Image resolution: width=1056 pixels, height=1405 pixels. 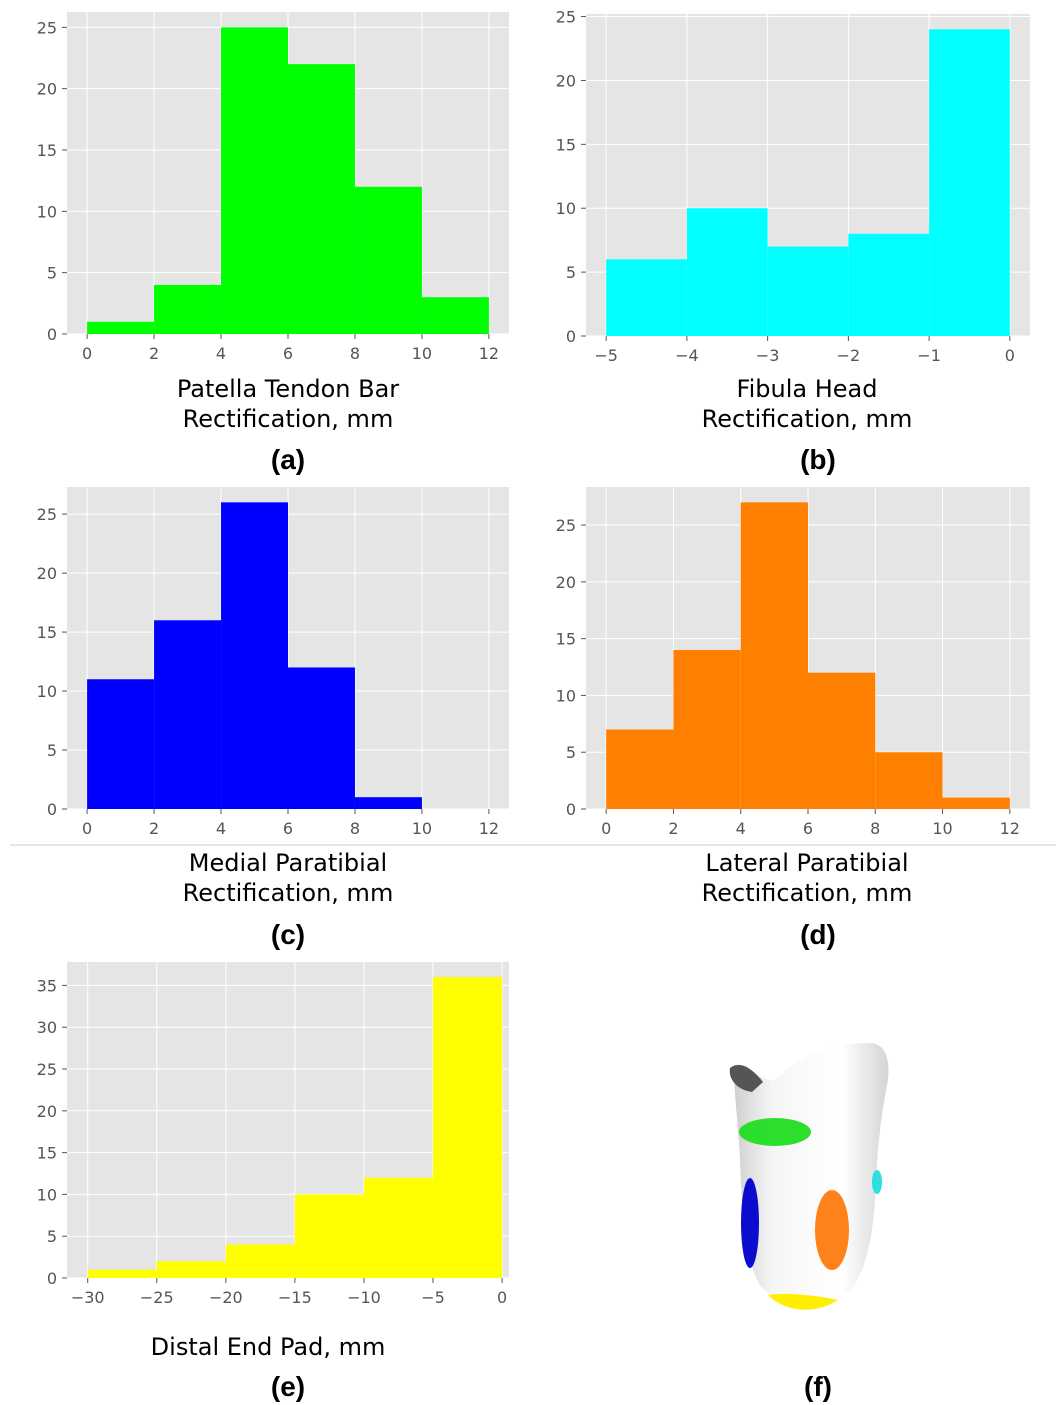 What do you see at coordinates (806, 863) in the screenshot?
I see `xlabel-d-line1: Lateral Paratibial` at bounding box center [806, 863].